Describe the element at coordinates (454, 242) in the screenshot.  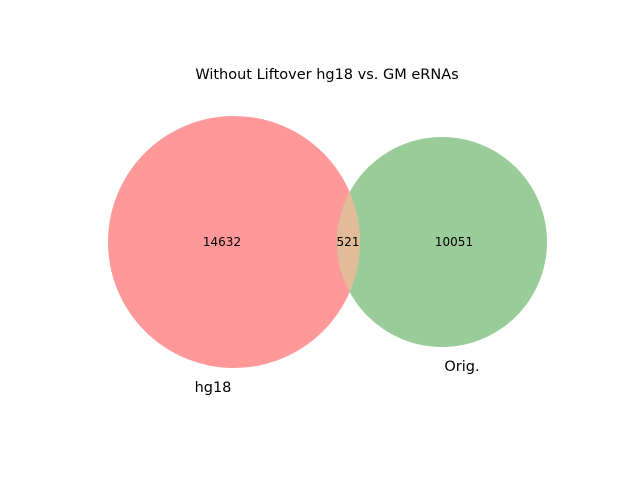
I see `right-only-count: 10051` at that location.